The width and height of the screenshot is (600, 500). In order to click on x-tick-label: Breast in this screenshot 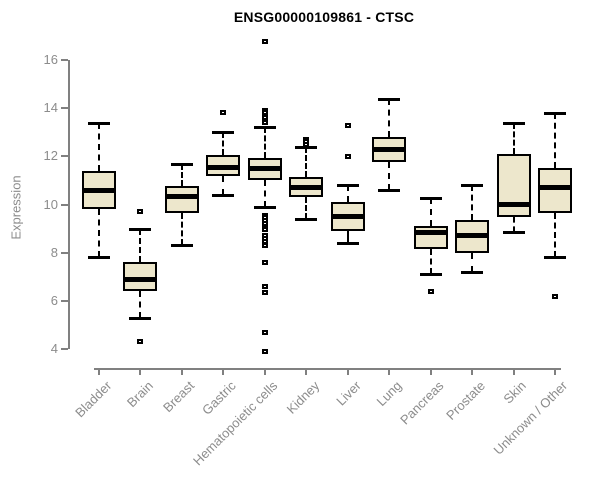, I will do `click(179, 397)`.